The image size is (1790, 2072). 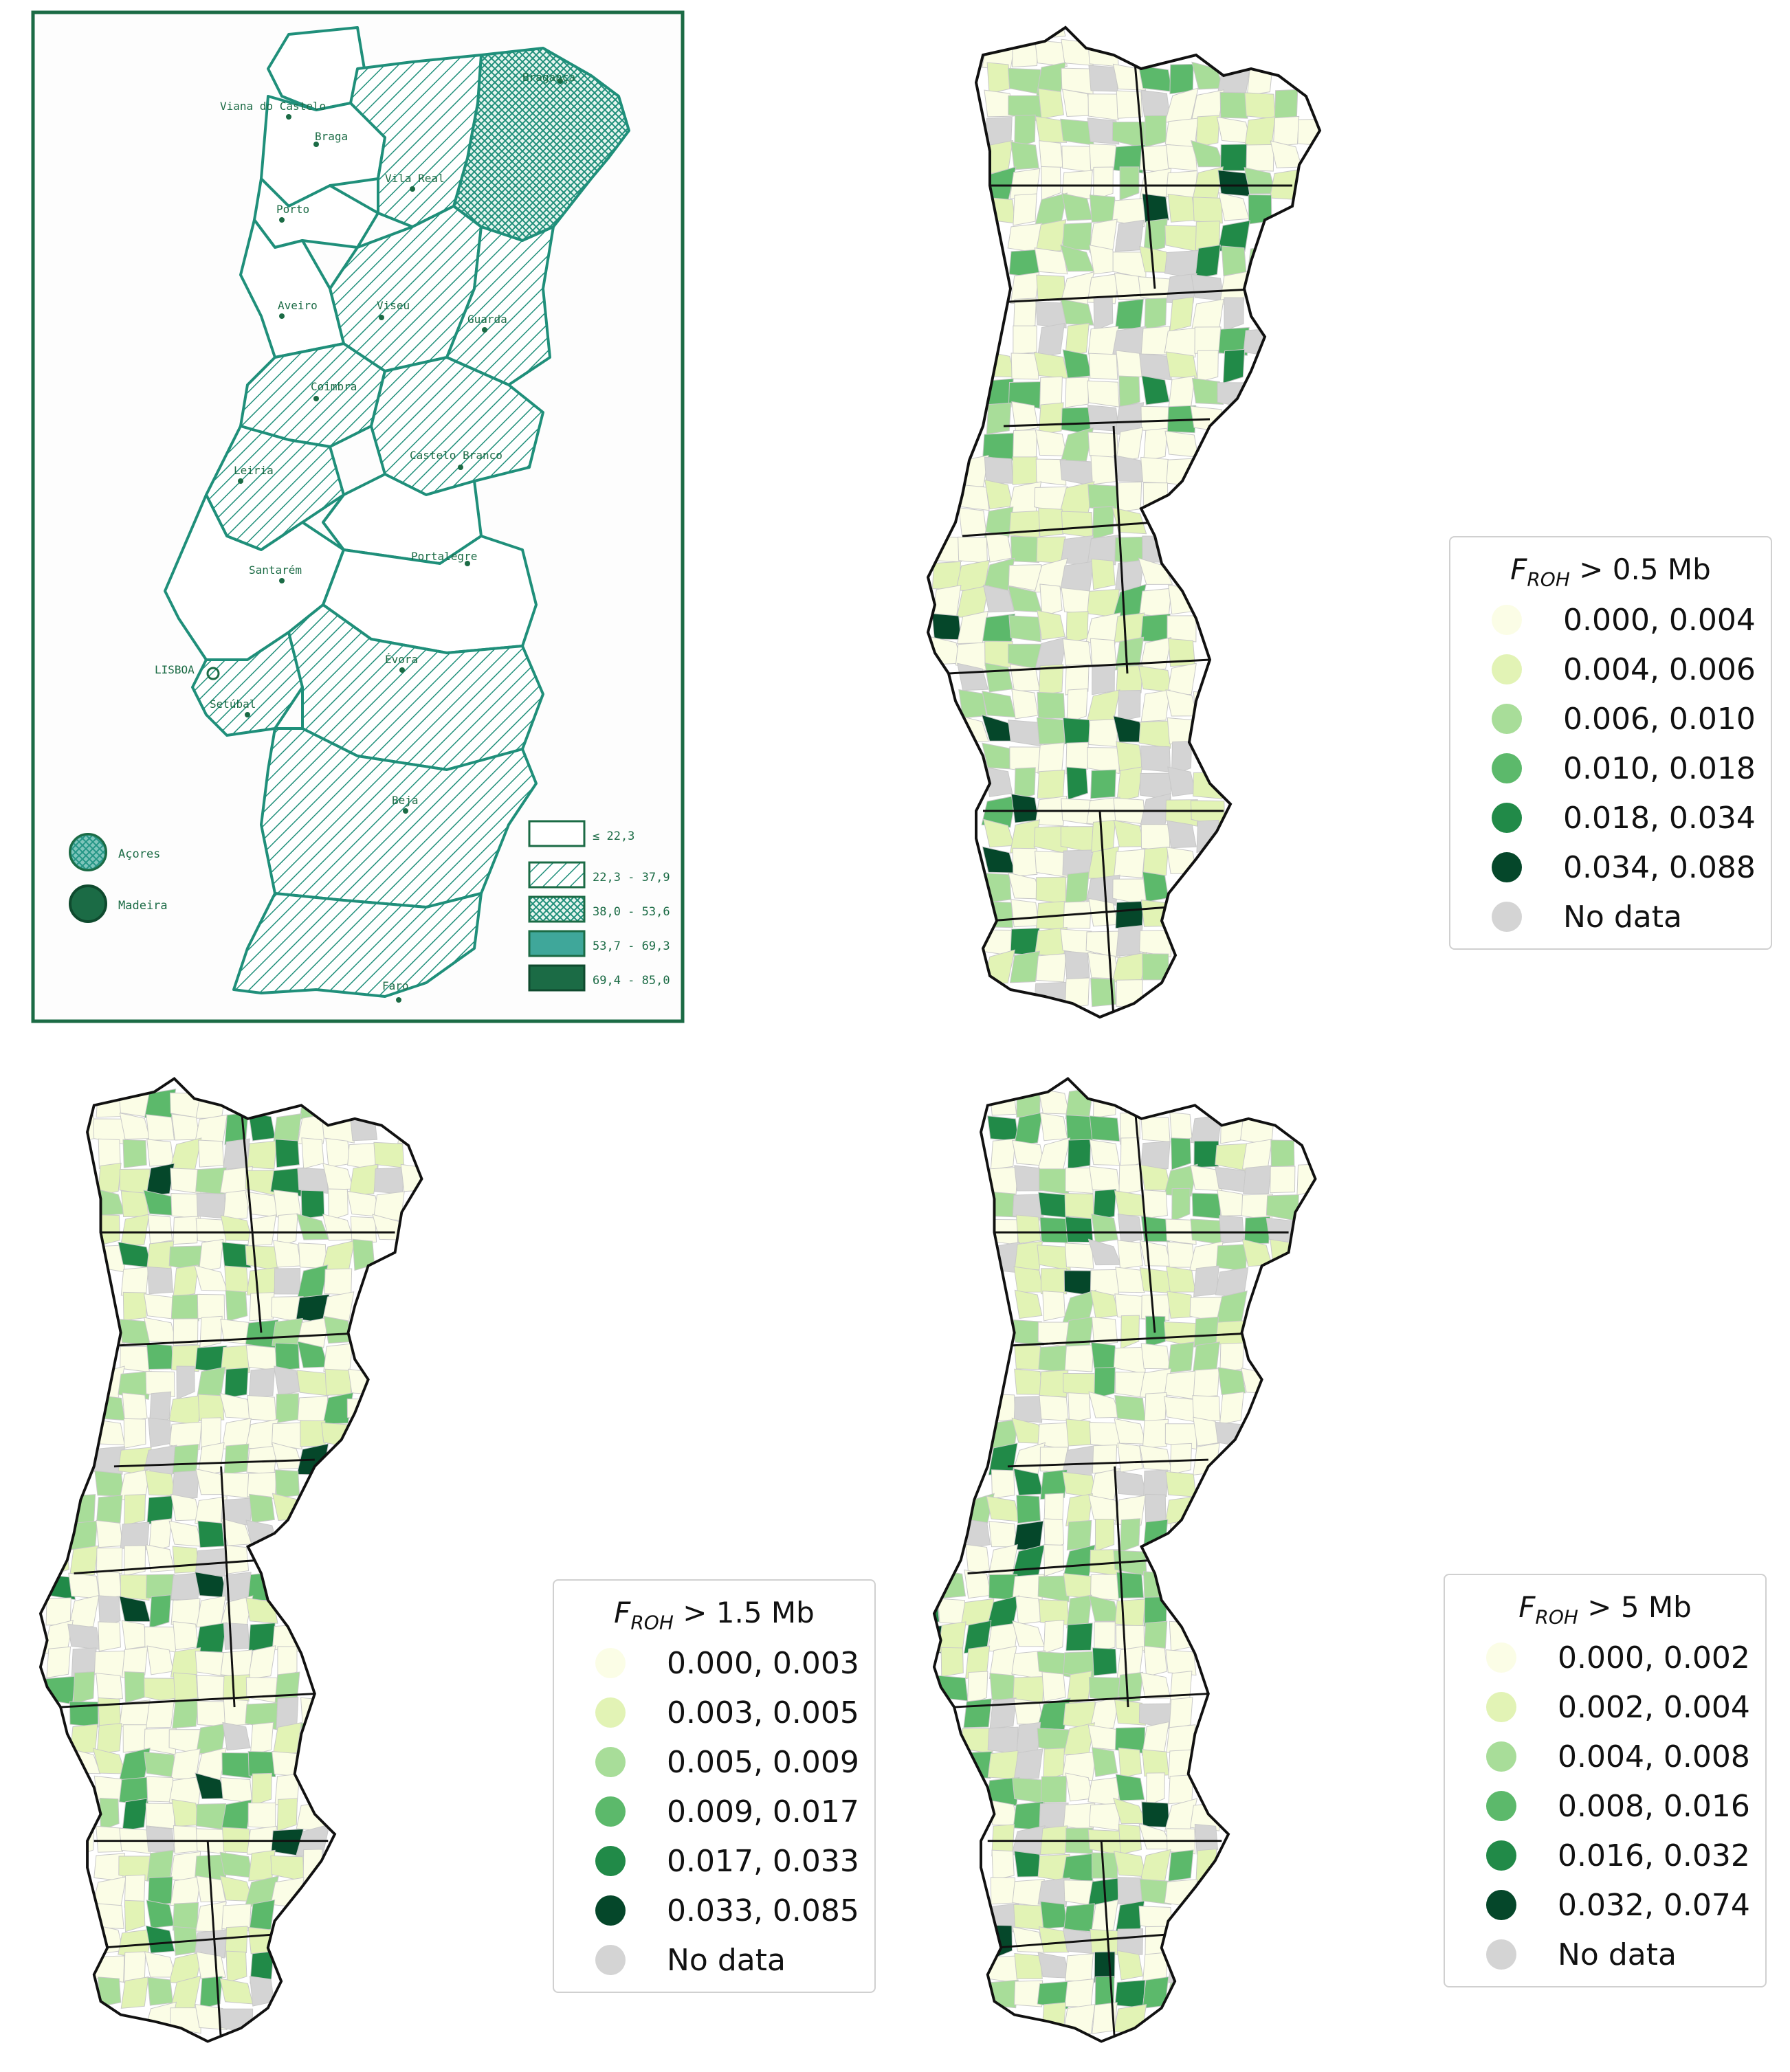 What do you see at coordinates (727, 1712) in the screenshot?
I see `legend-item: 0.003, 0.005` at bounding box center [727, 1712].